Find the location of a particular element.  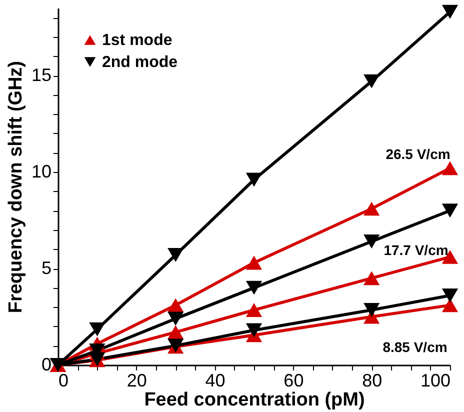

y-tick-label: 10 is located at coordinates (41, 172).